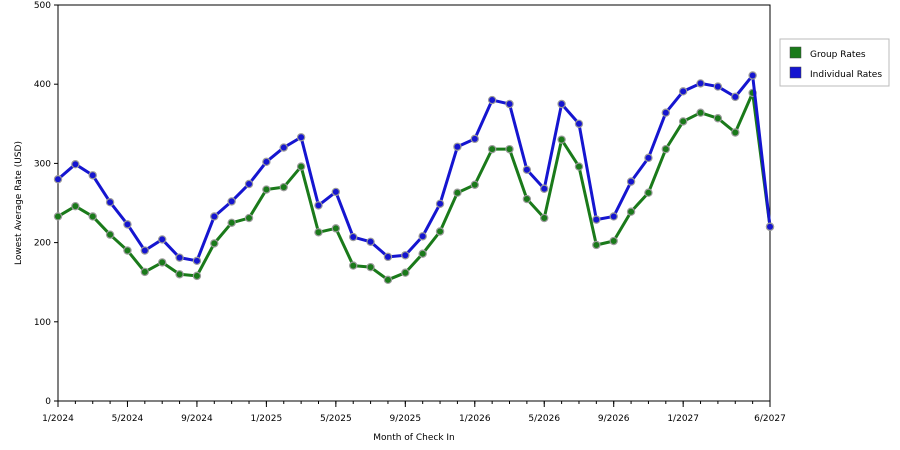  I want to click on legend-swatch-individual-rates, so click(795, 72).